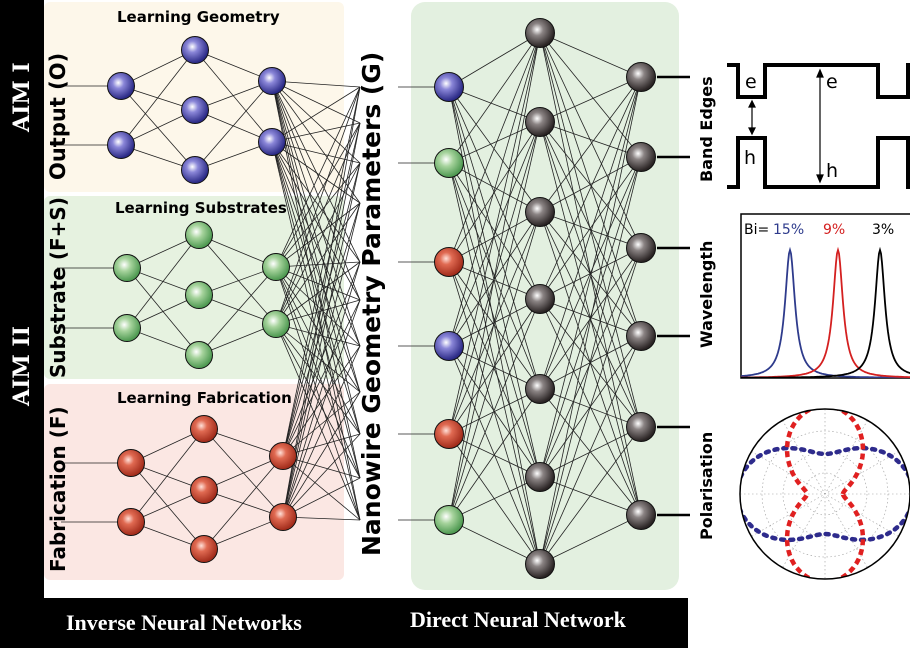 The height and width of the screenshot is (648, 910). What do you see at coordinates (58, 489) in the screenshot?
I see `fabrication-side-label: Fabrication (F)` at bounding box center [58, 489].